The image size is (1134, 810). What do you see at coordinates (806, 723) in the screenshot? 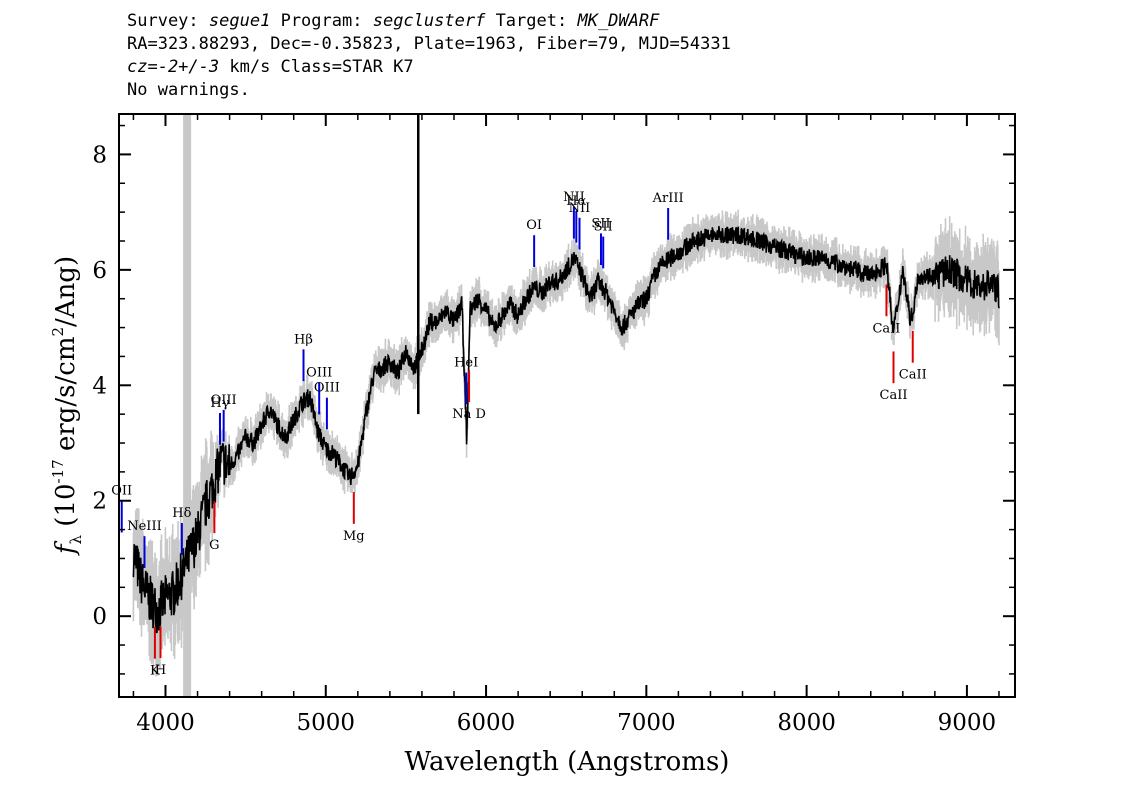
I see `x-tick-label: 8000` at bounding box center [806, 723].